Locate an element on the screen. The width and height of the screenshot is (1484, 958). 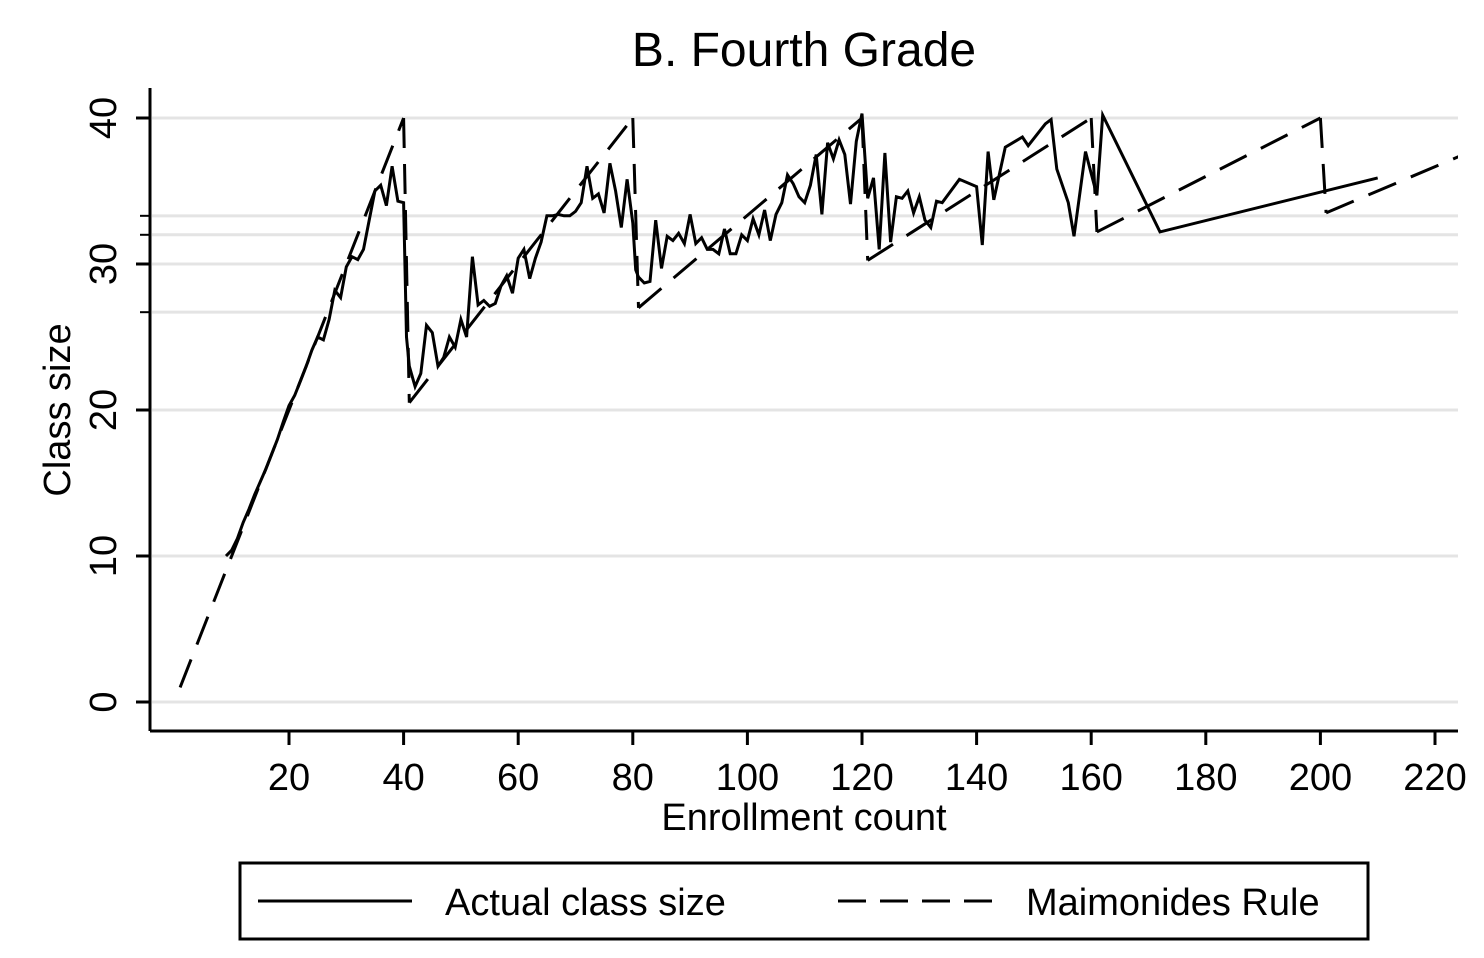
x-ticks: 20 40 60 80 100 120 140 160 180 200 220 is located at coordinates (867, 765).